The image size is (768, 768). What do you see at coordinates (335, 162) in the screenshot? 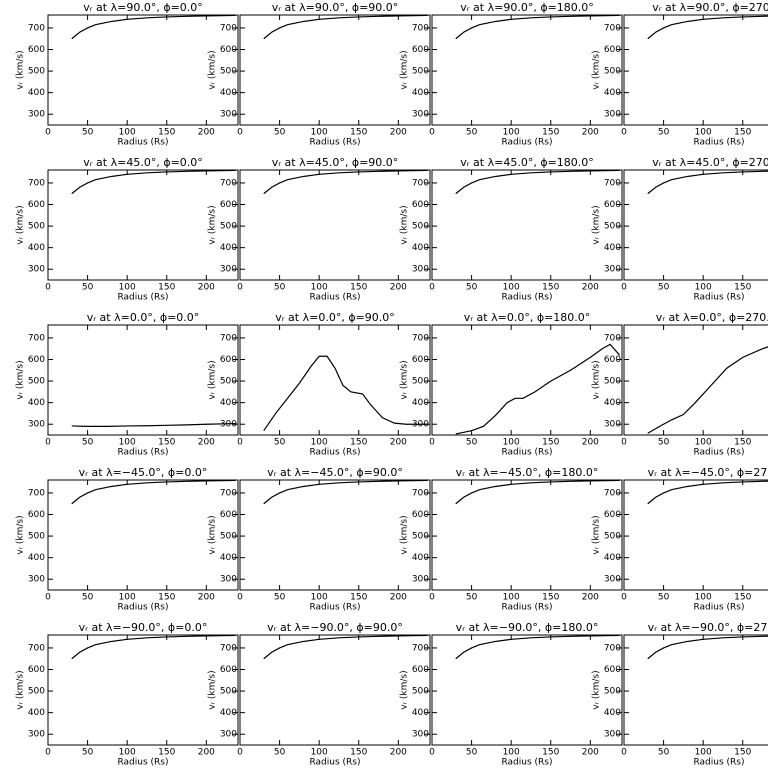
I see `panel-title: vᵣ at λ=45.0°, ϕ=90.0°` at bounding box center [335, 162].